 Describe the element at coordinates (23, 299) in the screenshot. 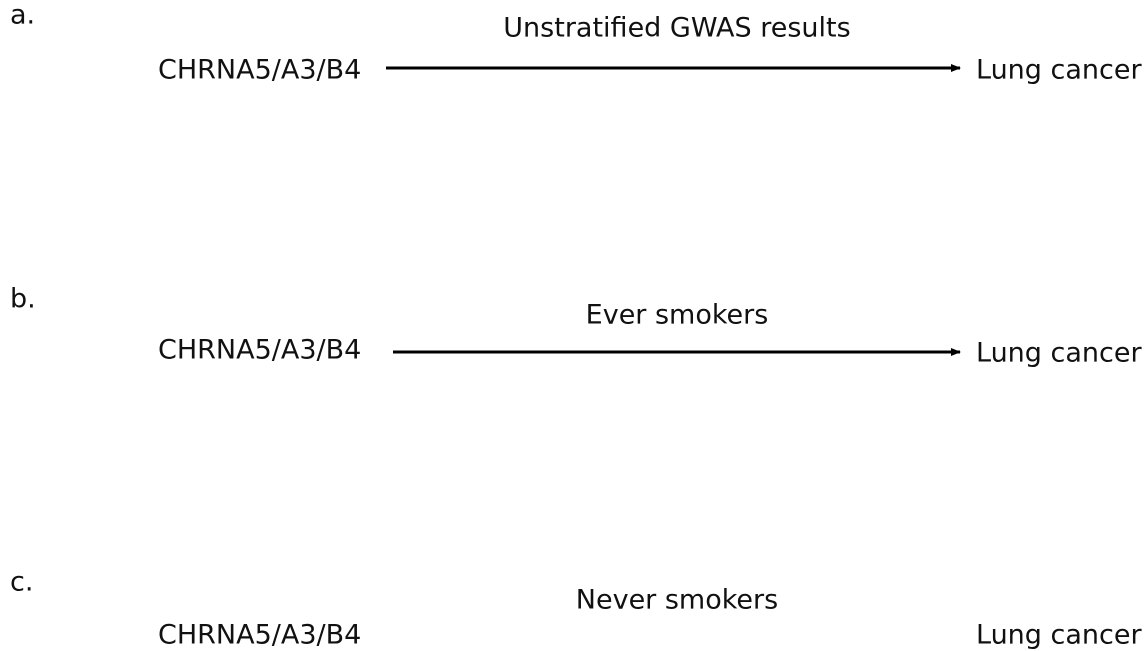

I see `panel-label: b.` at that location.